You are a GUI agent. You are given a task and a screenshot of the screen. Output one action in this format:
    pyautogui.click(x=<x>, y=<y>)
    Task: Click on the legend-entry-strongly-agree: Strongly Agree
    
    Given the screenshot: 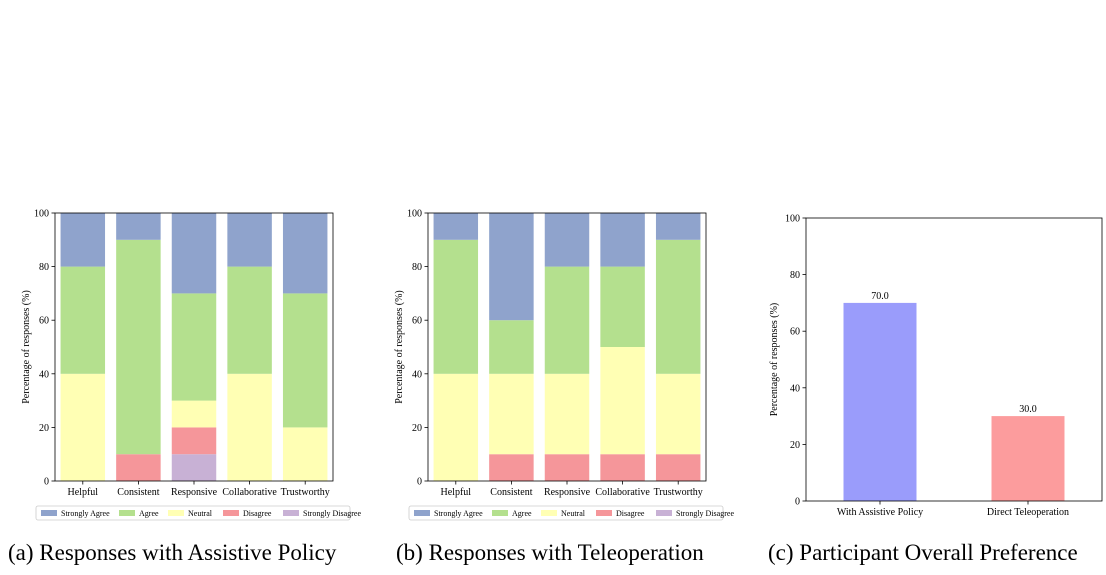 What is the action you would take?
    pyautogui.click(x=458, y=513)
    